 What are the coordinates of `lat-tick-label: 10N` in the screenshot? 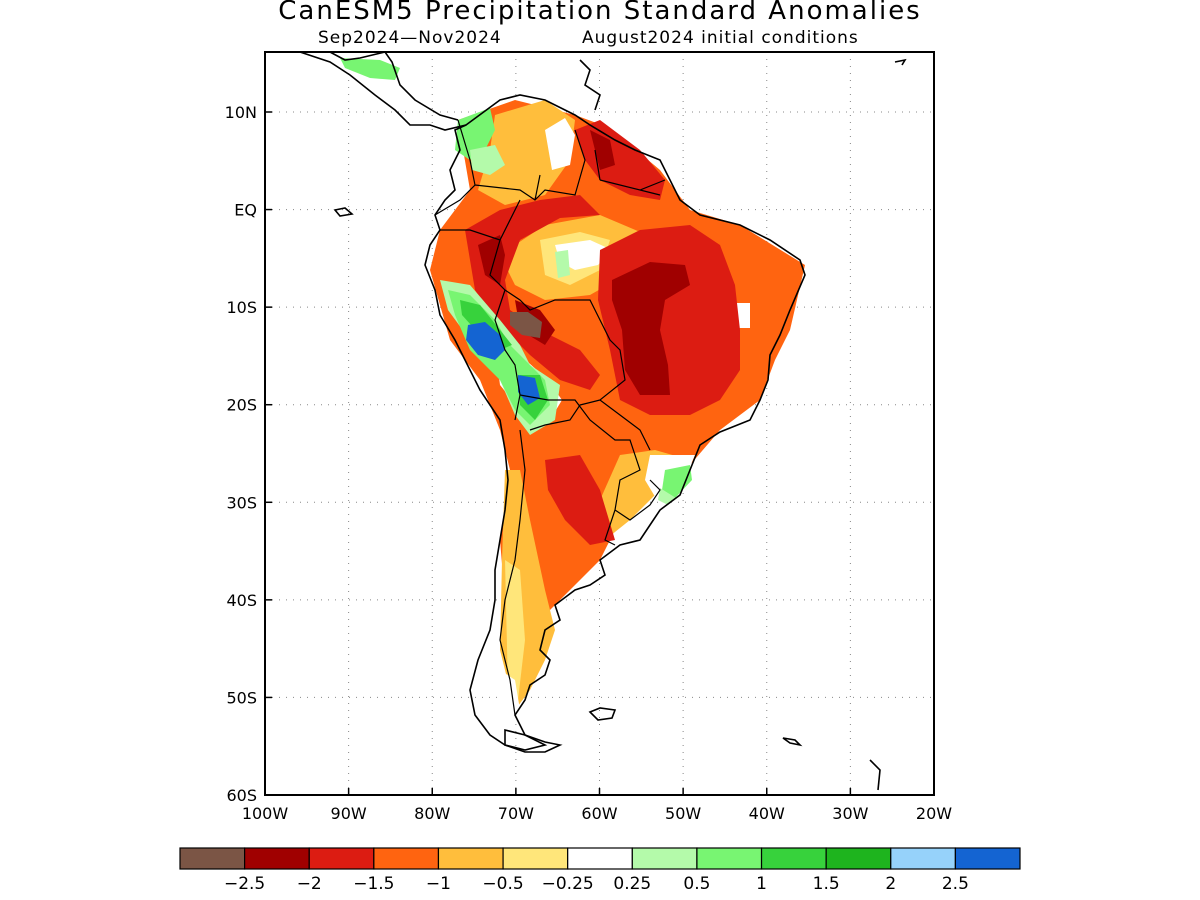 It's located at (241, 112).